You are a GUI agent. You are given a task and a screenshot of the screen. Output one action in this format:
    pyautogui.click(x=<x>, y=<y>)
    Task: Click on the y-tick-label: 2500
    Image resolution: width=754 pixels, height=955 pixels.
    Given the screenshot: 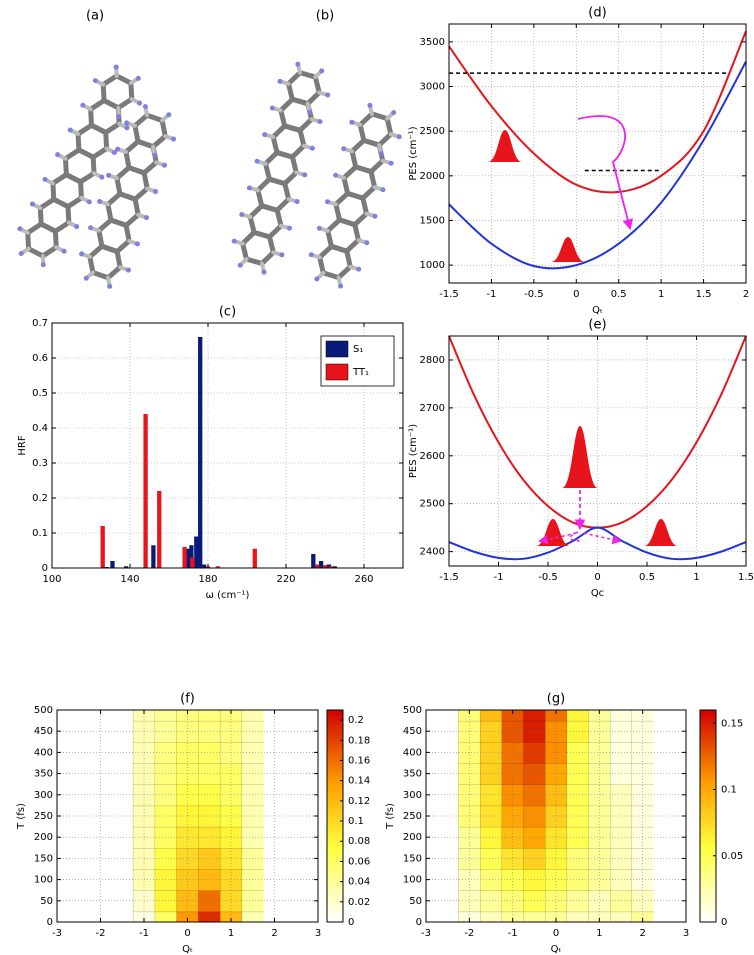 What is the action you would take?
    pyautogui.click(x=432, y=504)
    